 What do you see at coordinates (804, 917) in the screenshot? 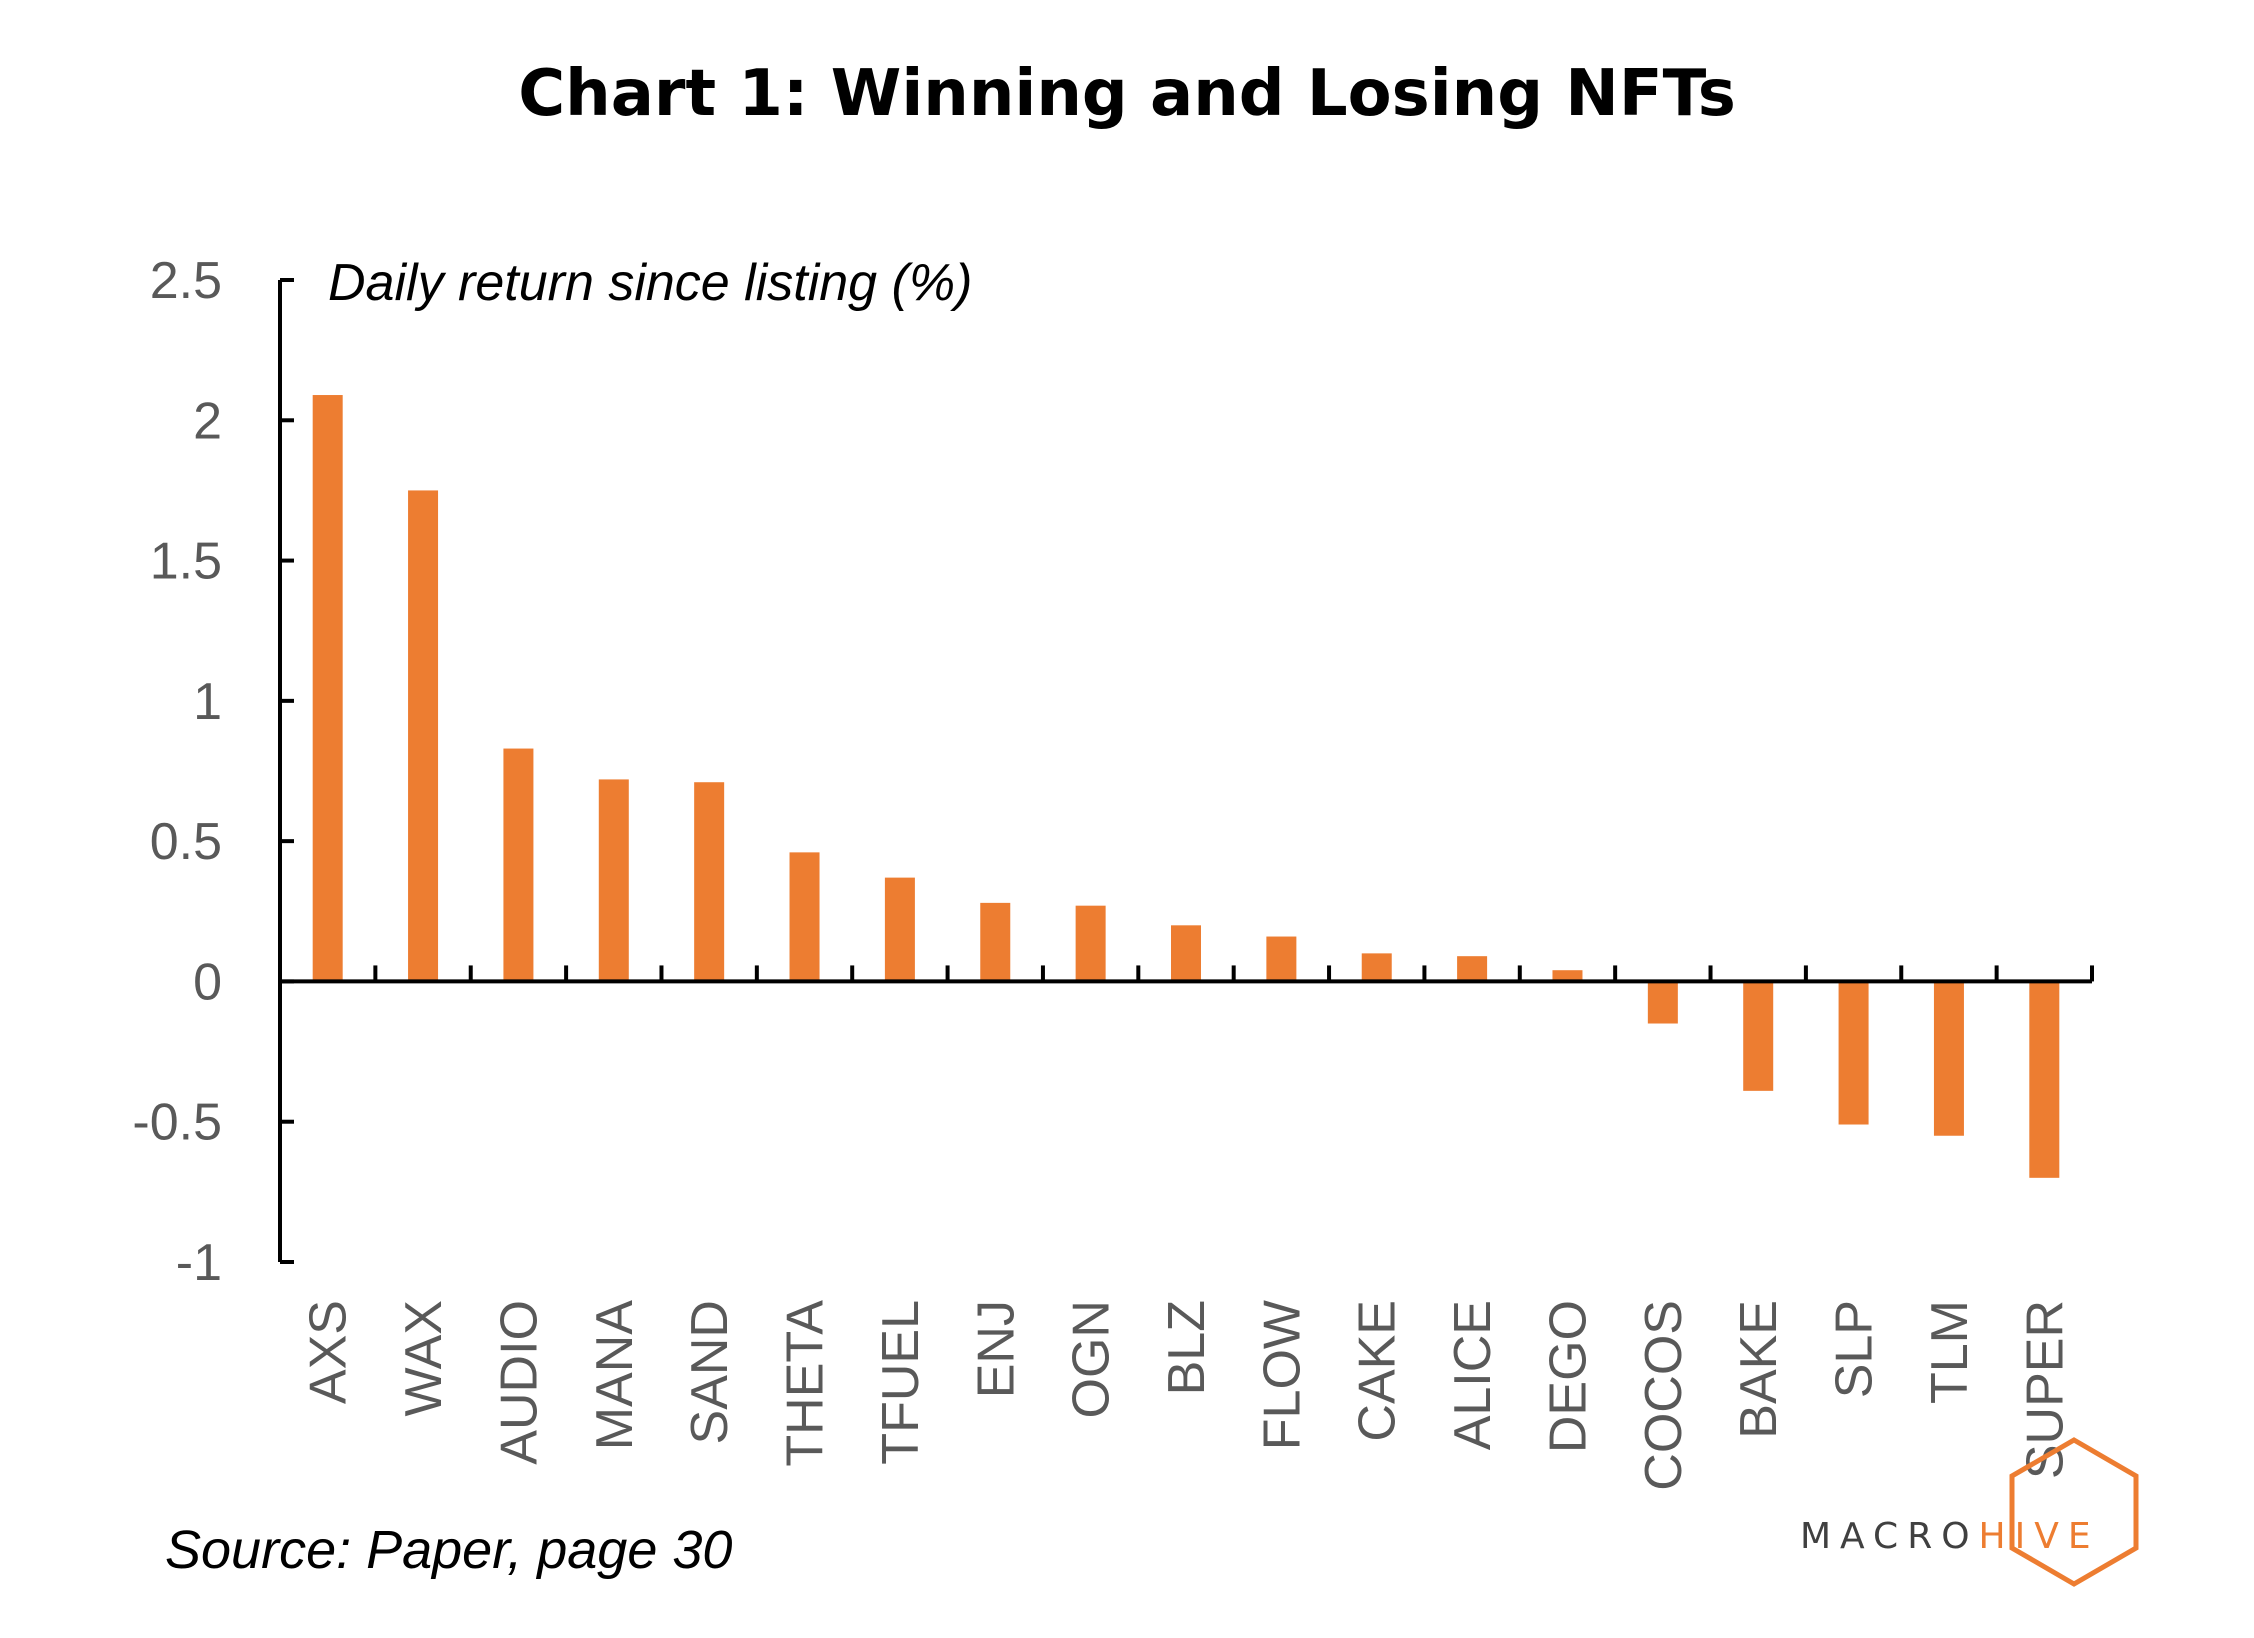
I see `bar-theta` at bounding box center [804, 917].